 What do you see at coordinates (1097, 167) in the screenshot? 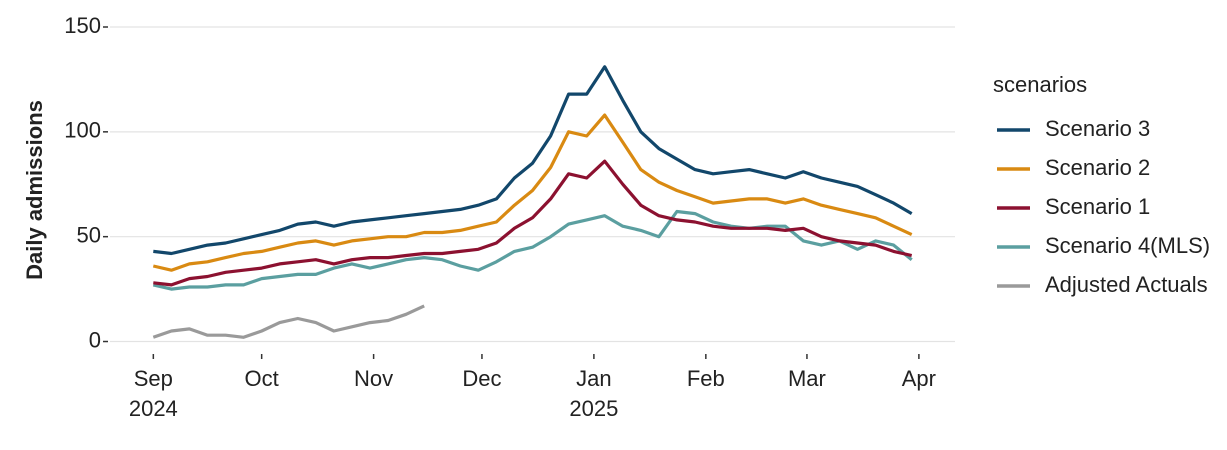
I see `legend-label: Scenario 2` at bounding box center [1097, 167].